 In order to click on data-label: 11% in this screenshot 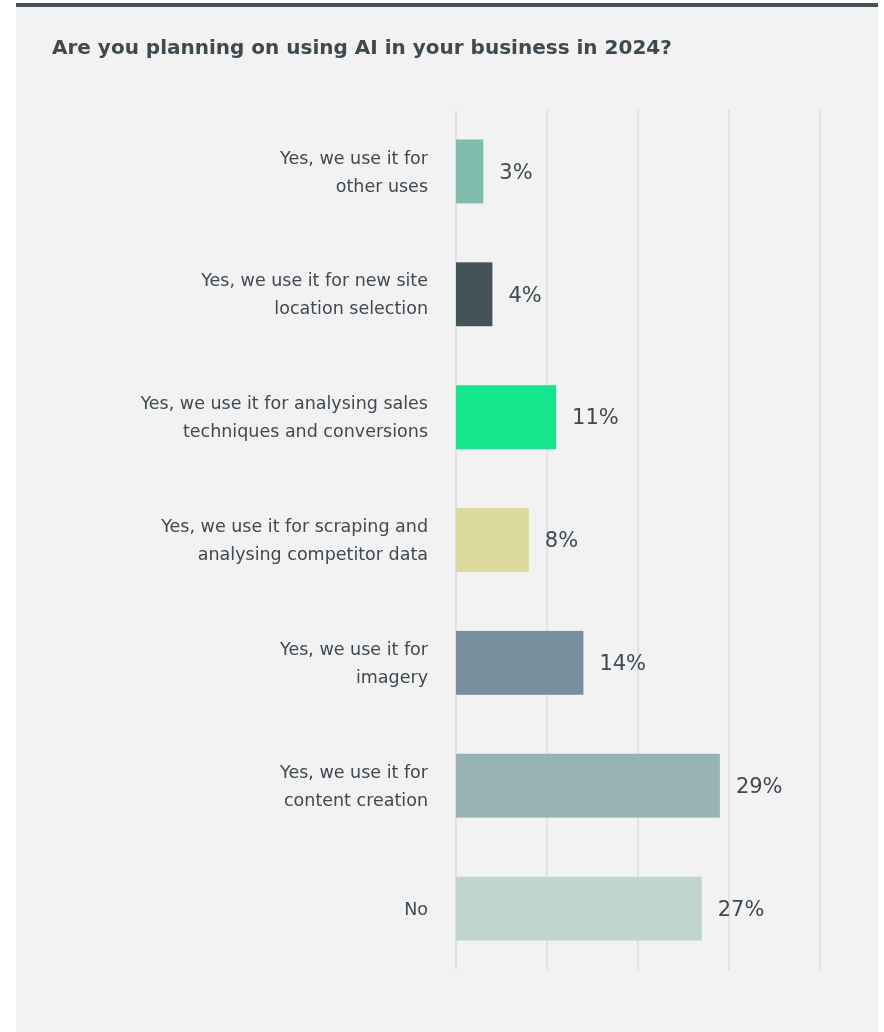, I will do `click(595, 417)`.